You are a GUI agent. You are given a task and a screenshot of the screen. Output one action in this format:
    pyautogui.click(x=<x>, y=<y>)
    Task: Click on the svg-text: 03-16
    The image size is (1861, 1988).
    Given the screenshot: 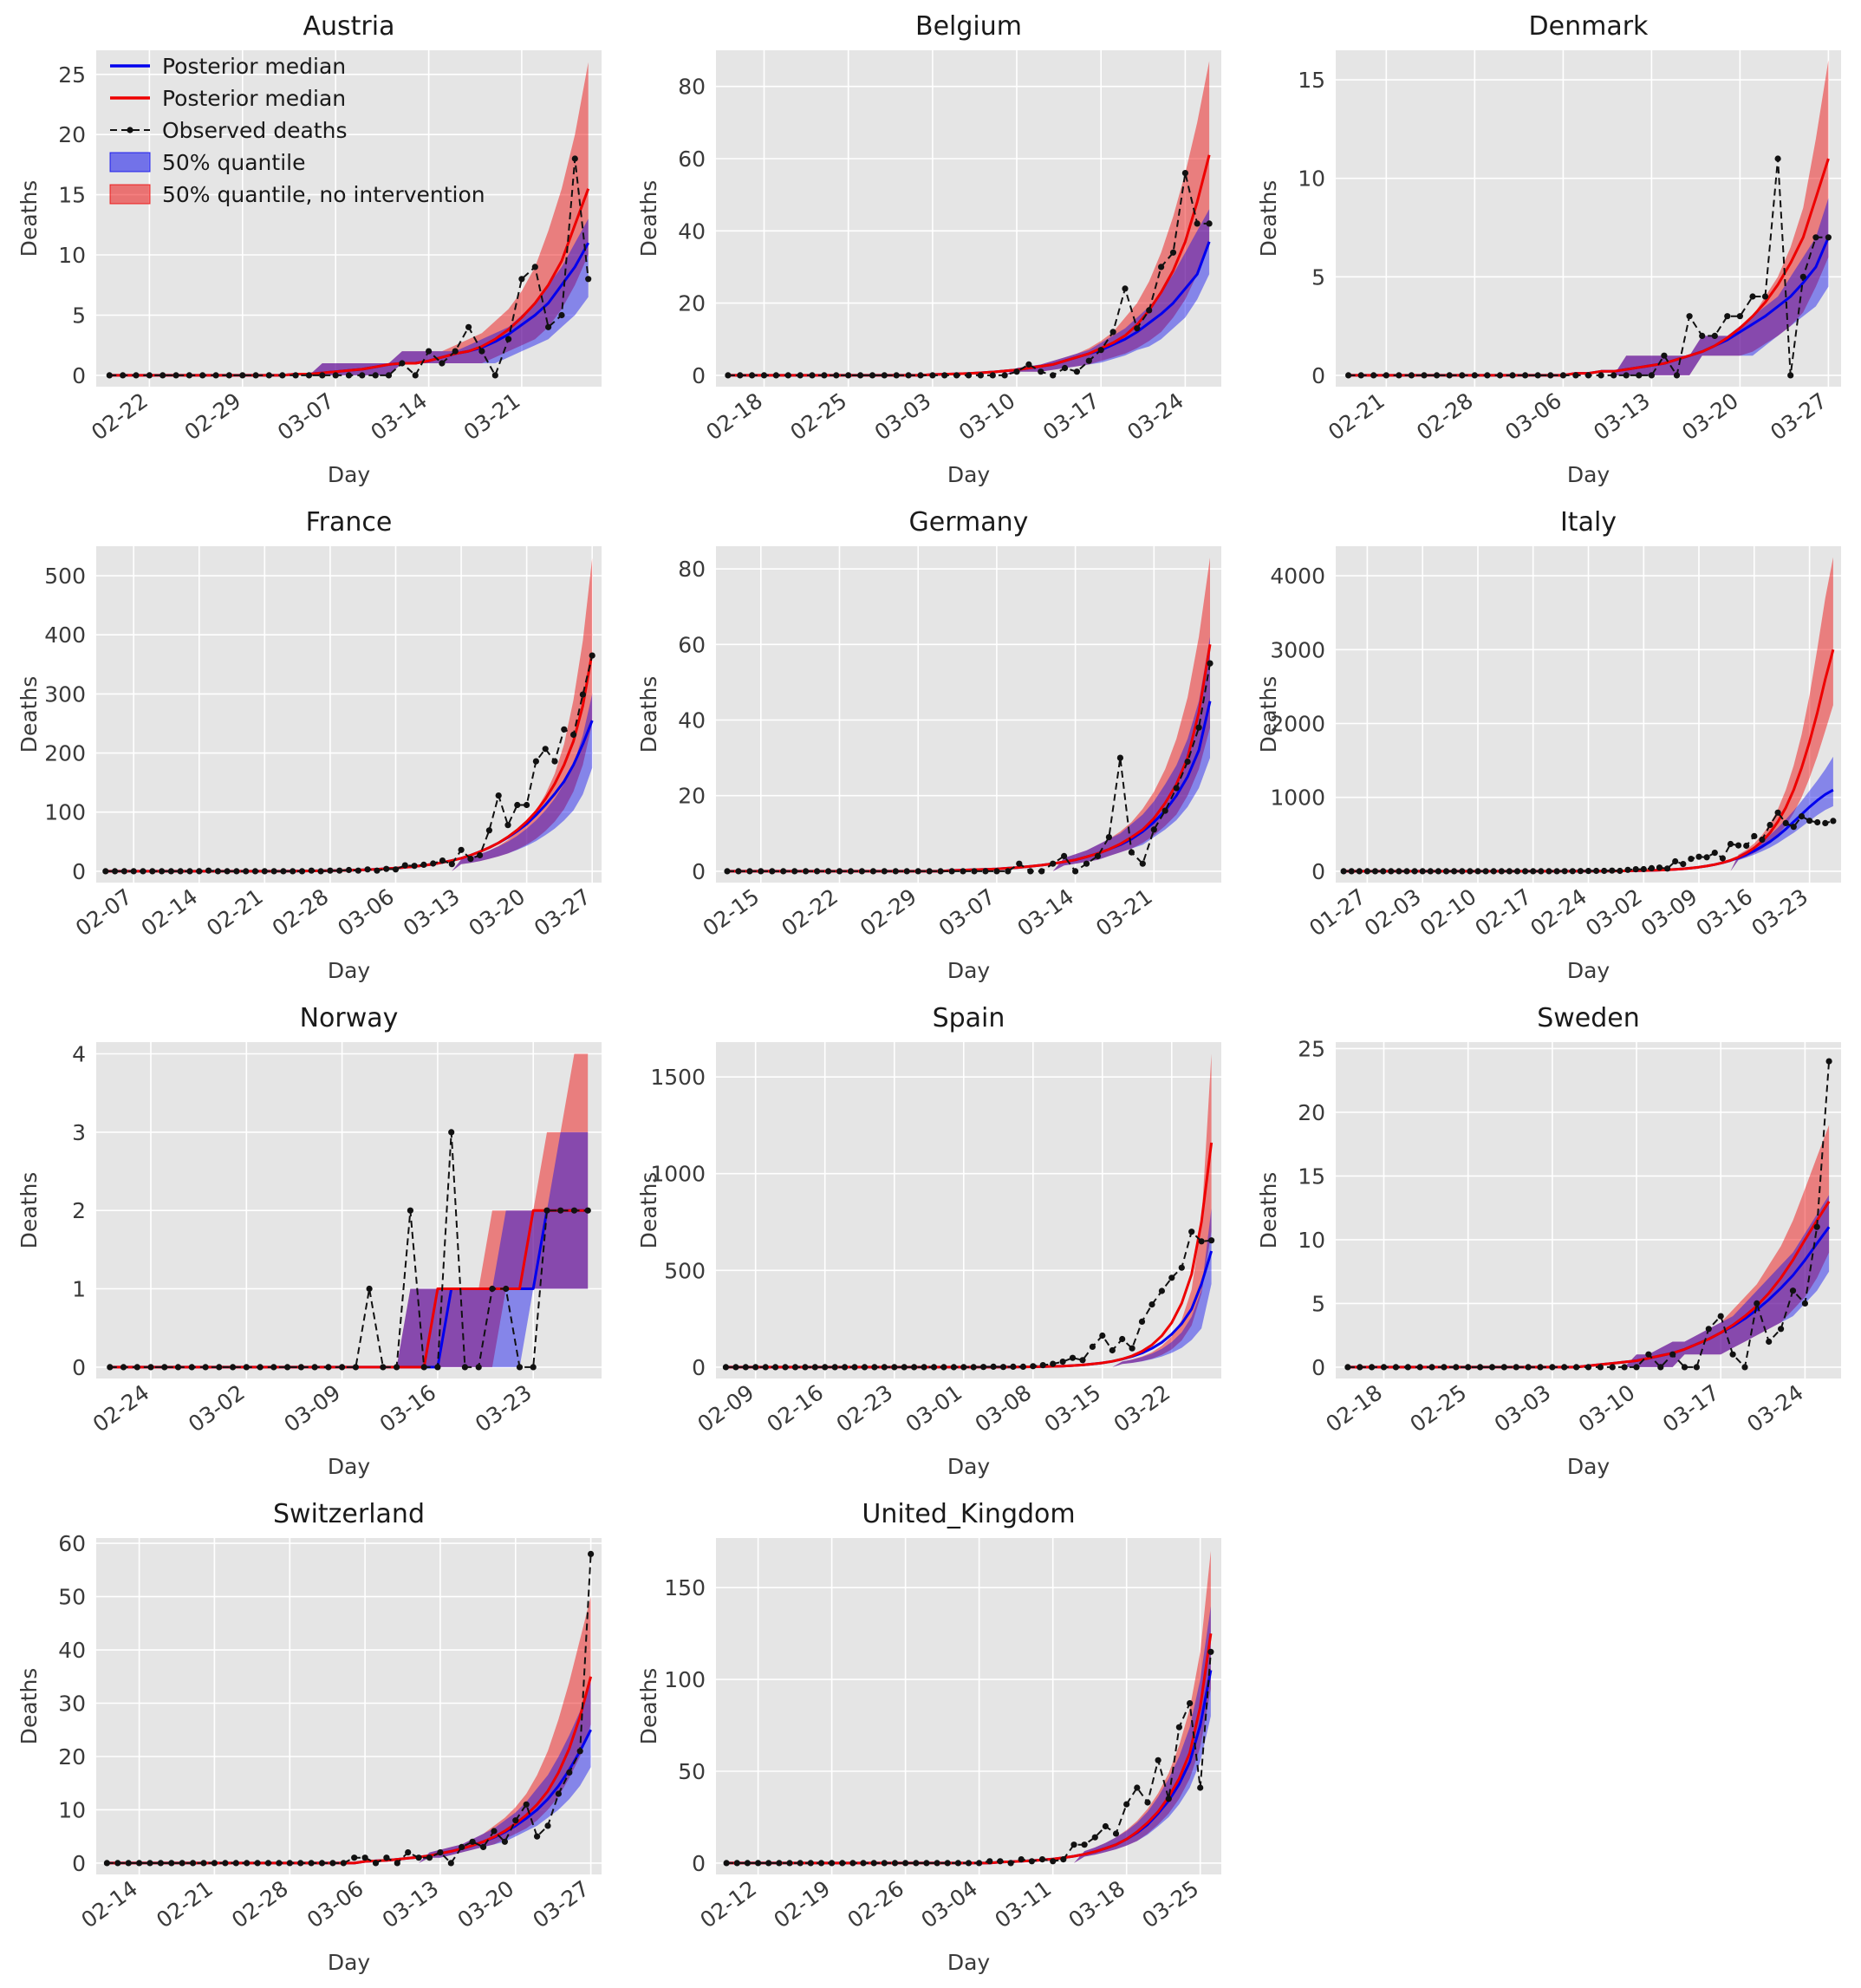 What is the action you would take?
    pyautogui.click(x=1725, y=912)
    